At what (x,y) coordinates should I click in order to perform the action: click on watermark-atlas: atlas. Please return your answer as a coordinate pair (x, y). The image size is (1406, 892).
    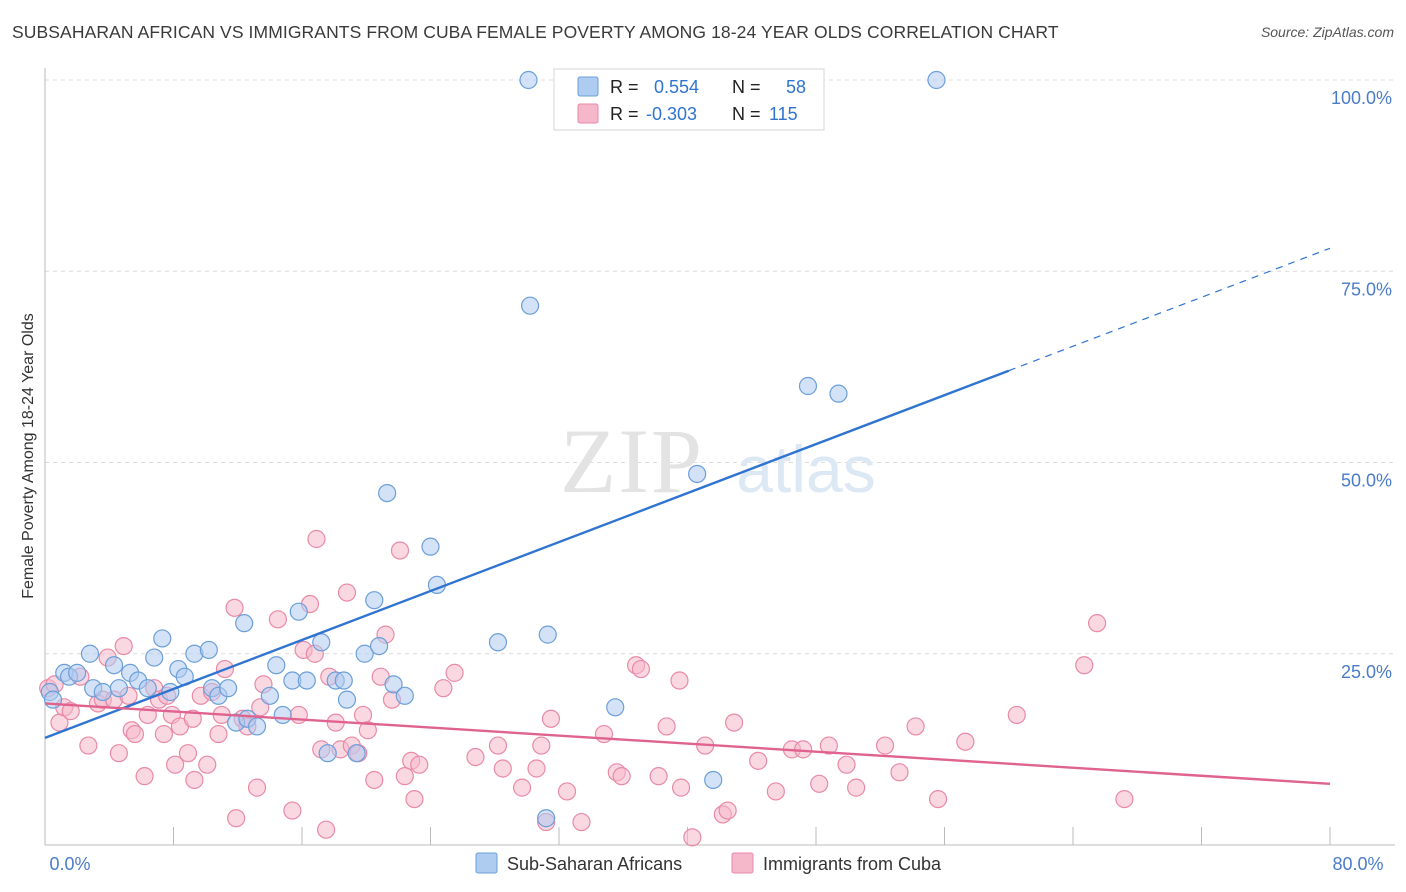
    Looking at the image, I should click on (805, 469).